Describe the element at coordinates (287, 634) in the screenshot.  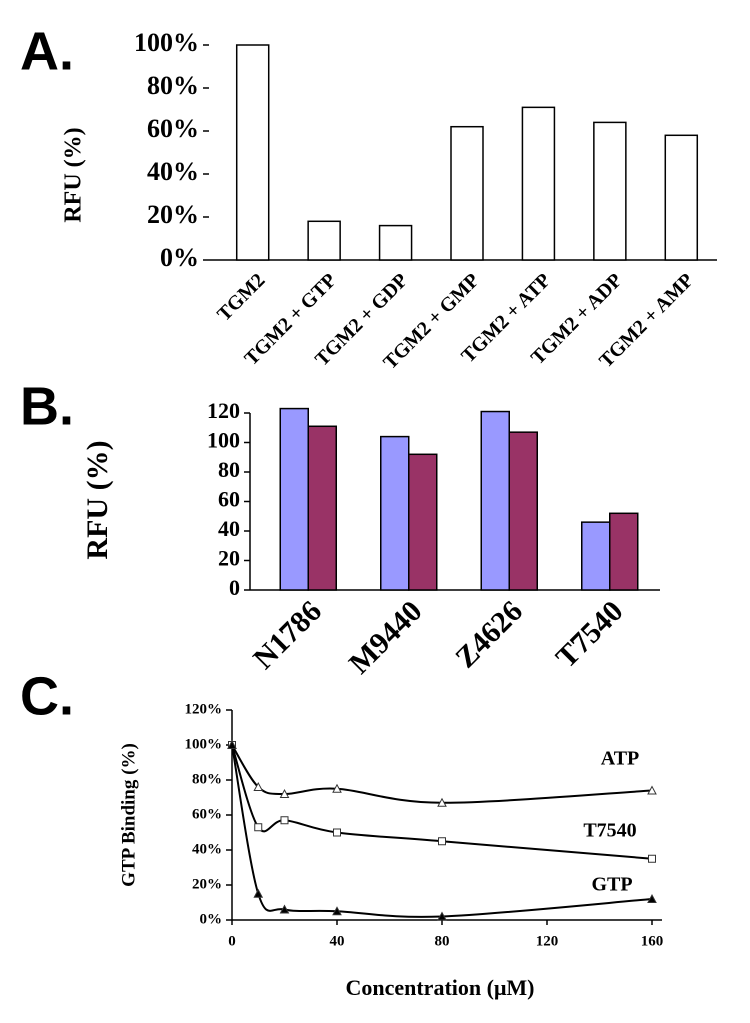
I see `x-tick-label: N1786` at that location.